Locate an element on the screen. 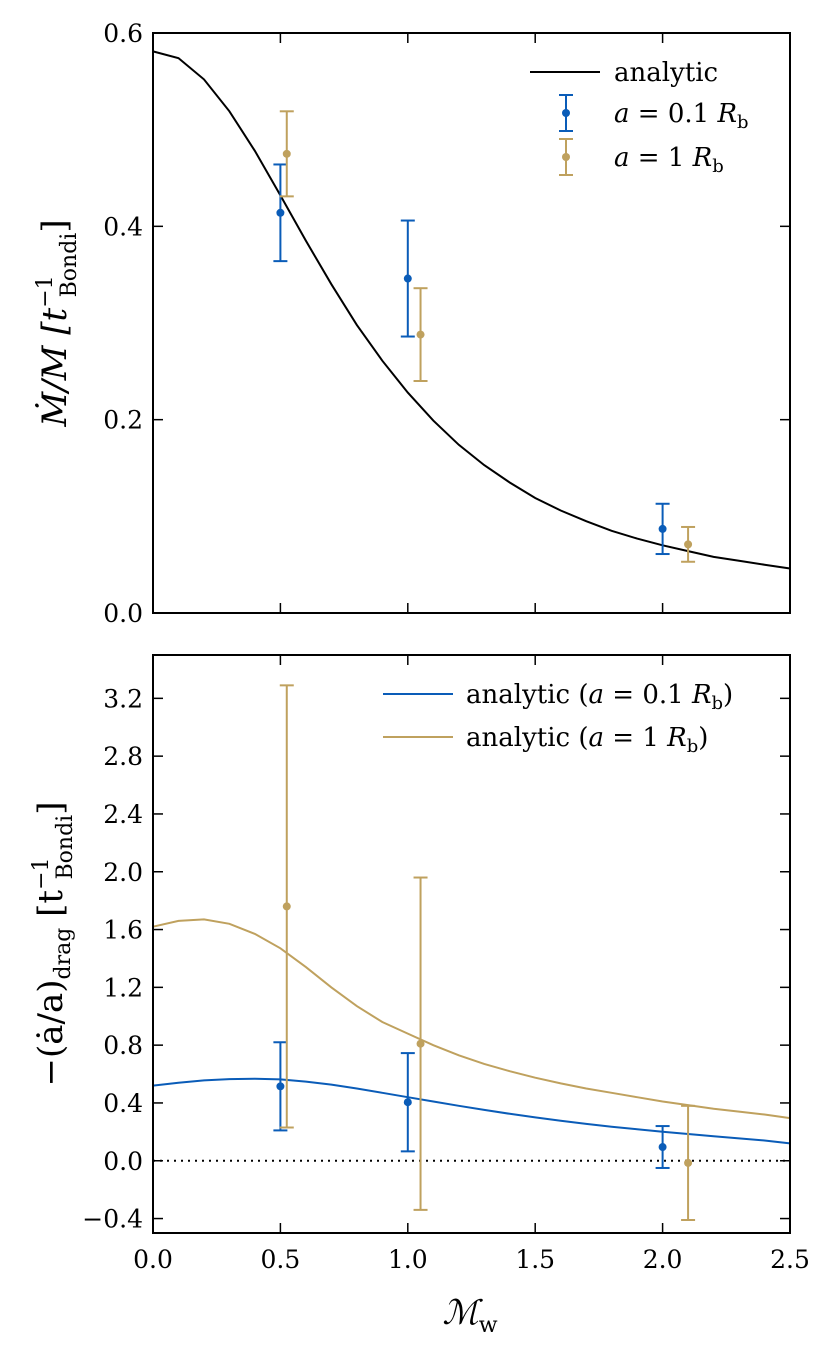  bottom-xtick-label: 1.5 is located at coordinates (535, 1259).